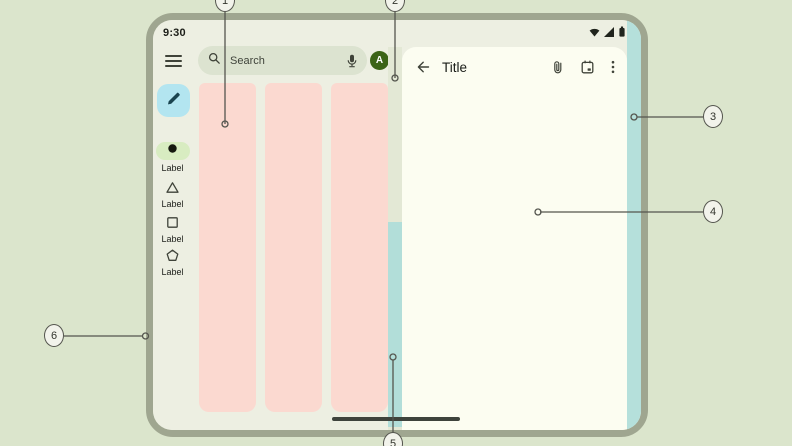 The image size is (792, 446). Describe the element at coordinates (713, 116) in the screenshot. I see `callout-3: 3` at that location.